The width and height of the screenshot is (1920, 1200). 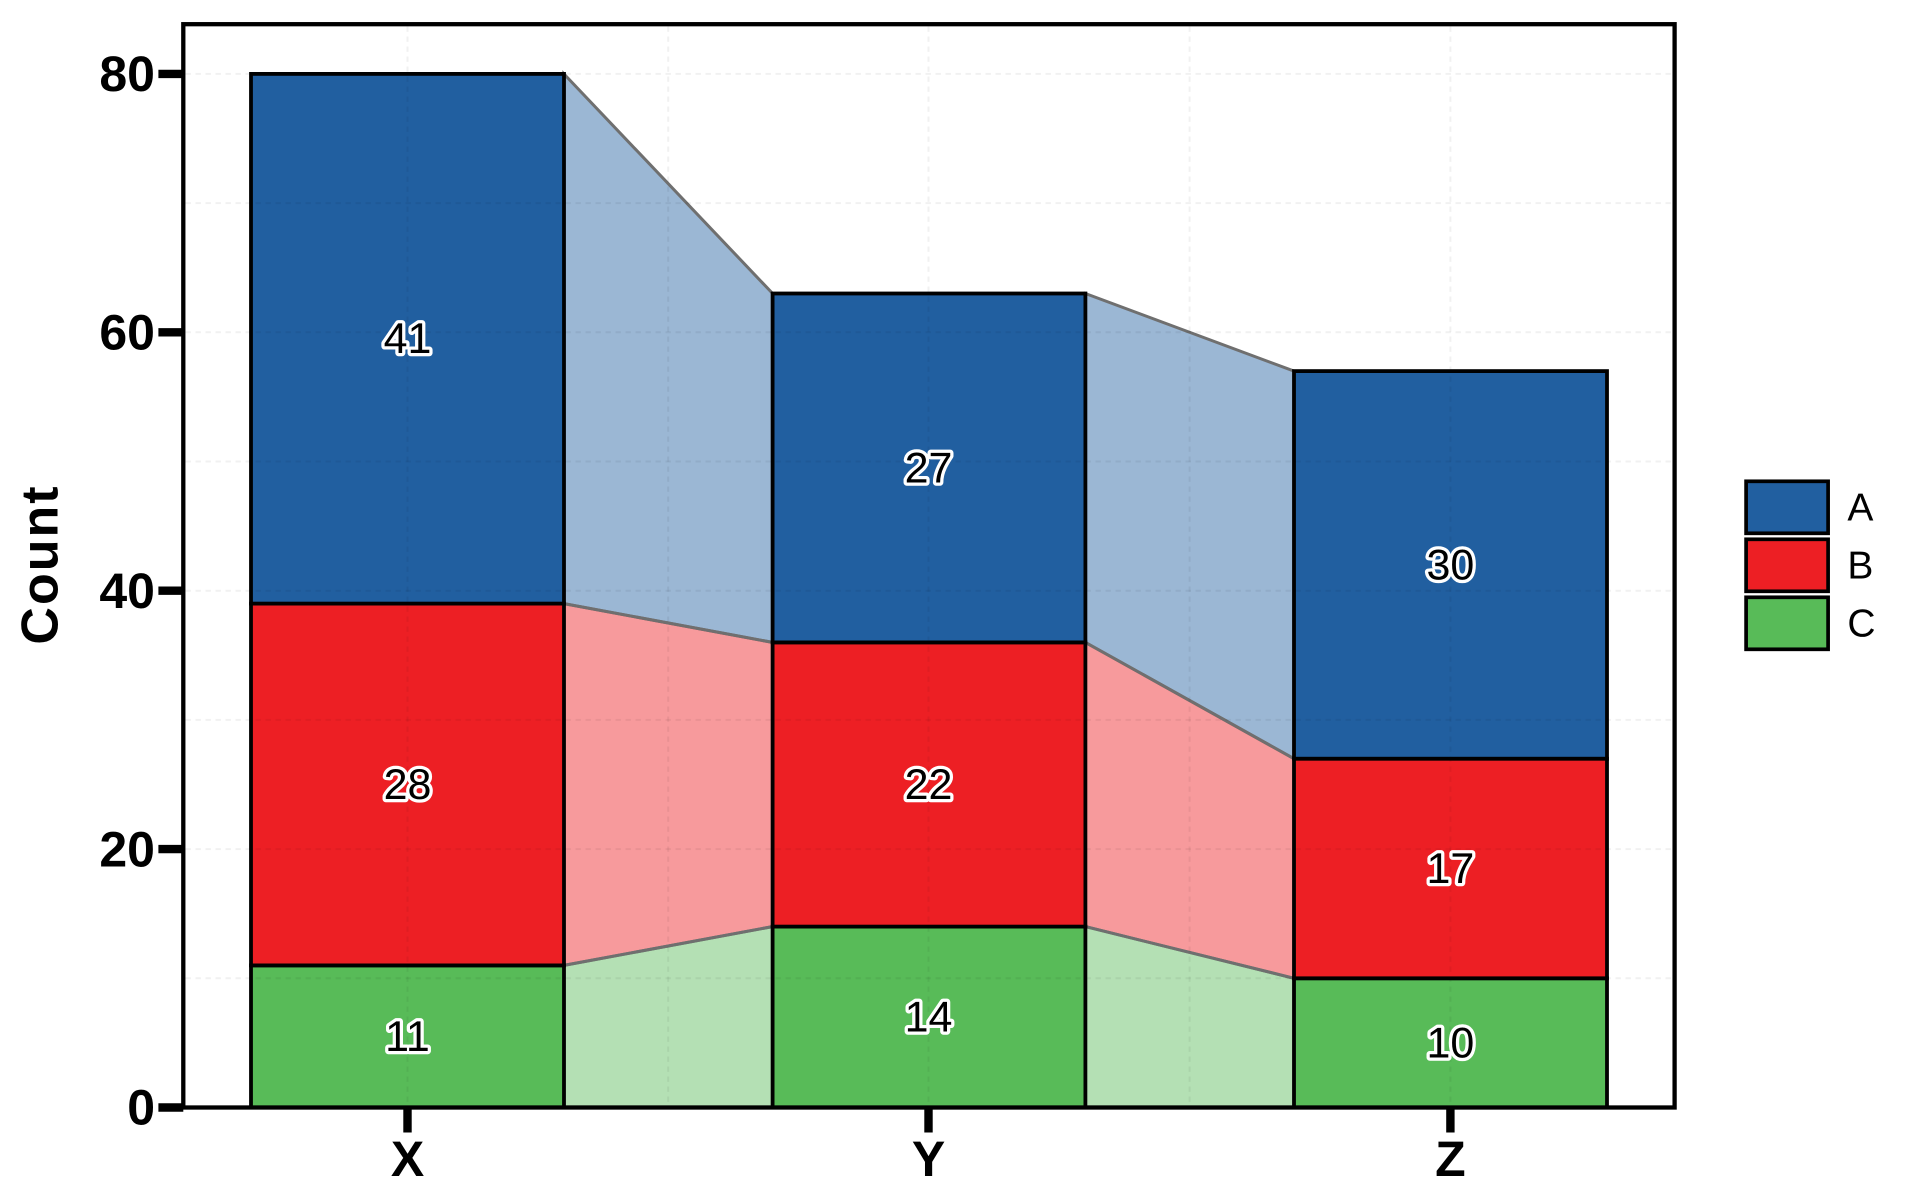 I want to click on svg-text: 27, so click(x=929, y=468).